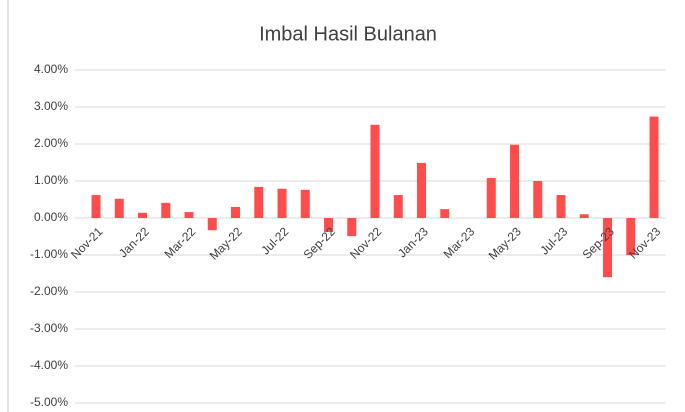 This screenshot has width=685, height=412. I want to click on x-tick-label: May-23, so click(505, 243).